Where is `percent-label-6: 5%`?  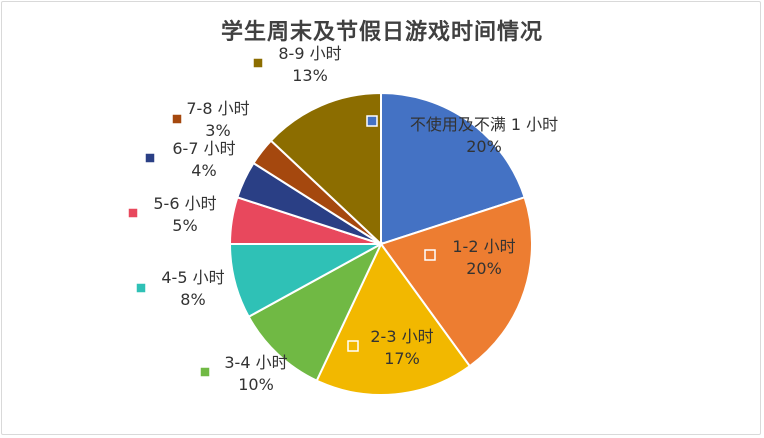 percent-label-6: 5% is located at coordinates (184, 225).